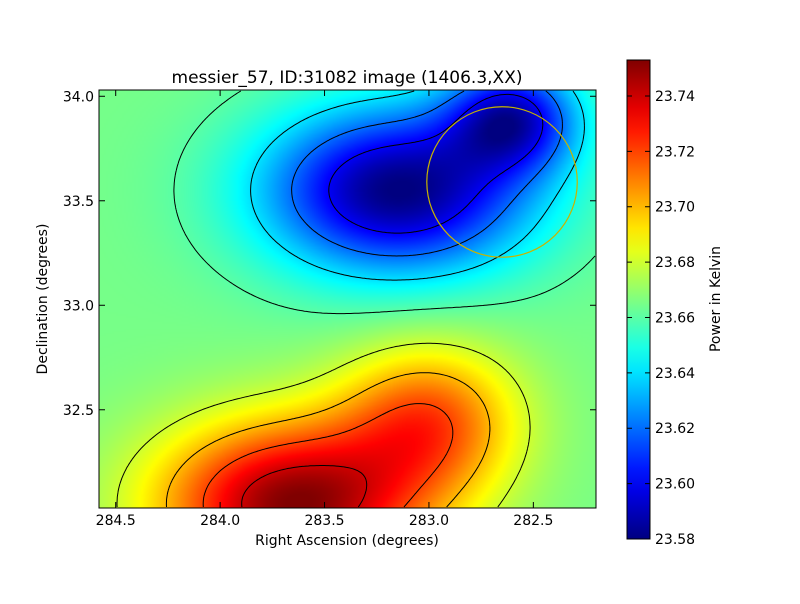 The height and width of the screenshot is (604, 800). What do you see at coordinates (78, 97) in the screenshot?
I see `y-tick-label: 34.0` at bounding box center [78, 97].